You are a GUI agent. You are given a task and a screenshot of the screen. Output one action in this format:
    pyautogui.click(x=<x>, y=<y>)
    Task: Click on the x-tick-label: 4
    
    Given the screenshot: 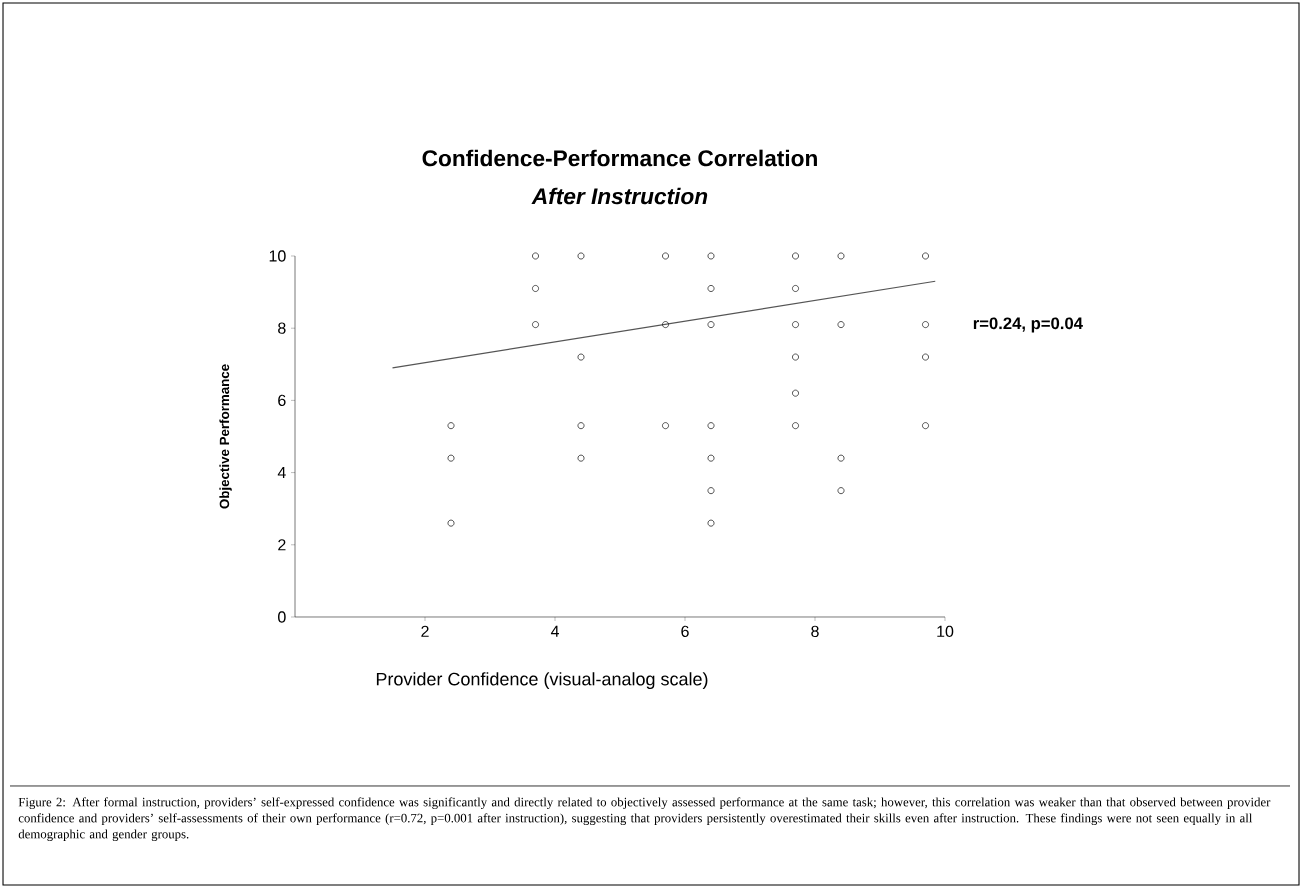 What is the action you would take?
    pyautogui.click(x=554, y=631)
    